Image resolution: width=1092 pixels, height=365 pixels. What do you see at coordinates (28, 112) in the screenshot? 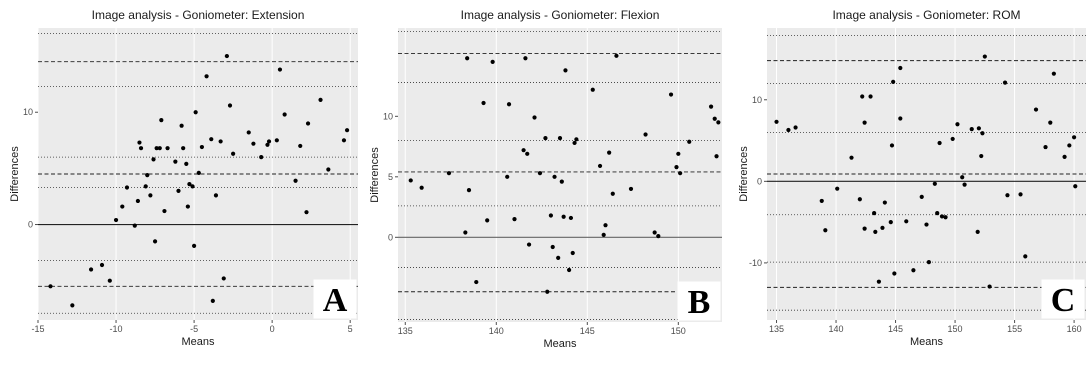
I see `y-tick-label-a: 10` at bounding box center [28, 112].